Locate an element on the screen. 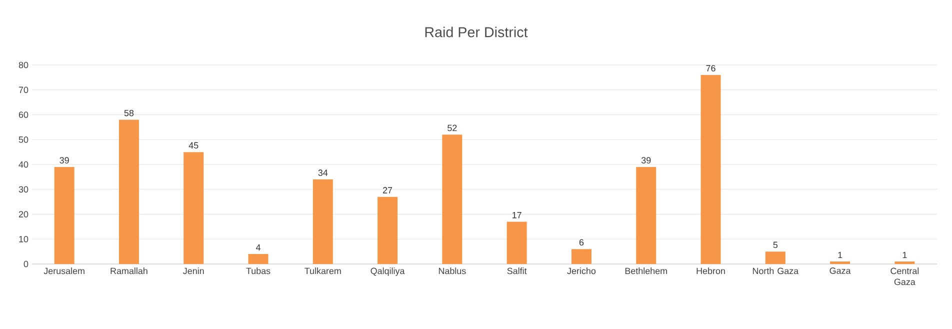 The image size is (952, 329). data-label: 6 is located at coordinates (581, 242).